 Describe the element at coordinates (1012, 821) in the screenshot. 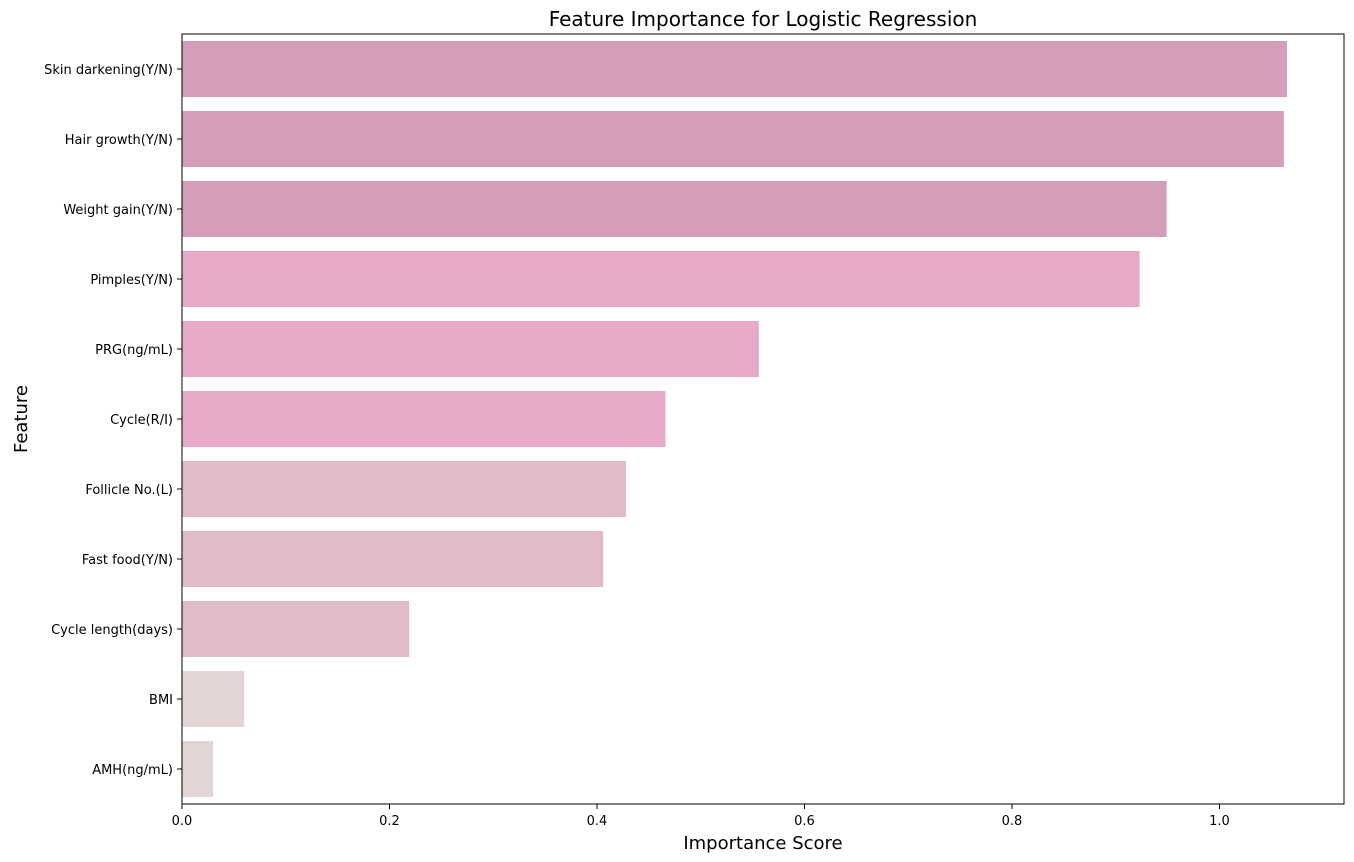

I see `x-tick-label: 0.8` at that location.